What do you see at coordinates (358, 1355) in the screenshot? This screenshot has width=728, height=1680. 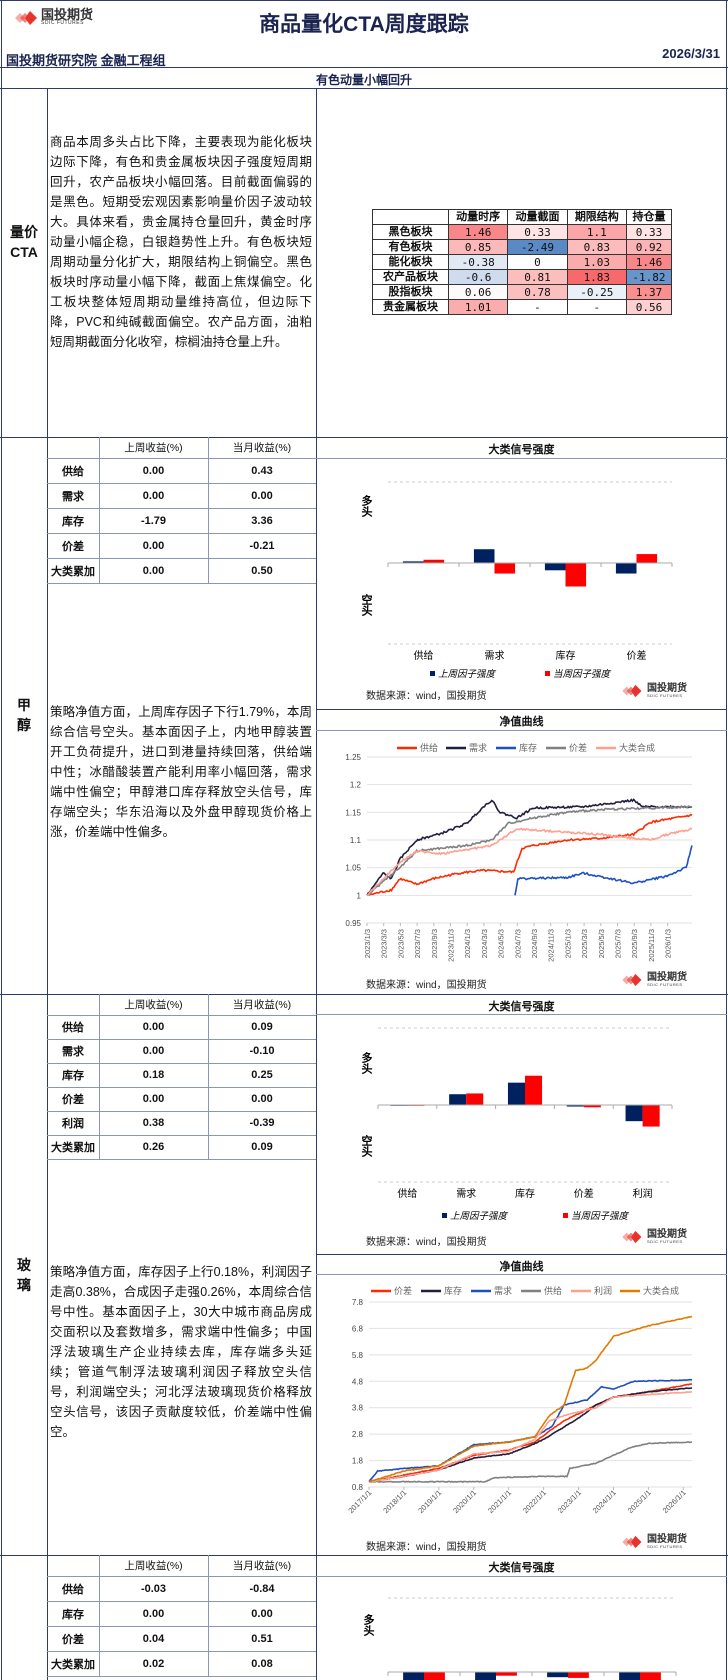 I see `y-tick-label: 5.8` at bounding box center [358, 1355].